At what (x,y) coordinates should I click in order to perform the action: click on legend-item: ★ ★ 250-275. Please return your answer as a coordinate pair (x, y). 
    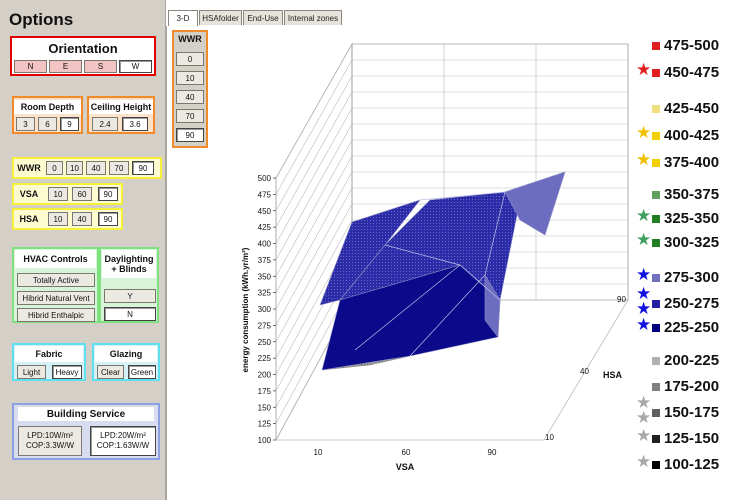
    Looking at the image, I should click on (684, 301).